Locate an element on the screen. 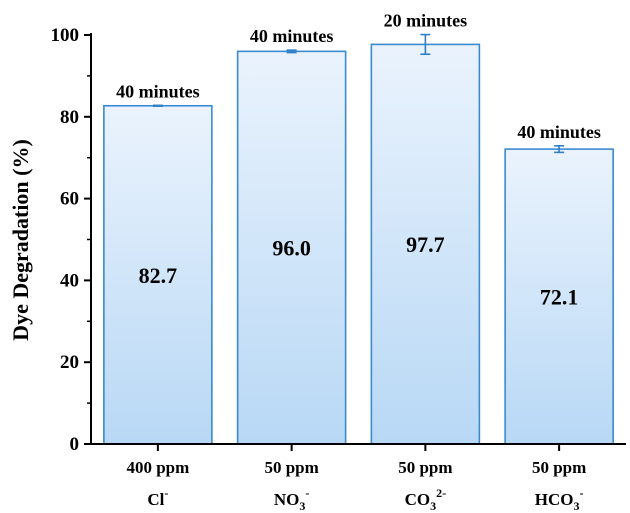 The height and width of the screenshot is (513, 630). time-label-1: 40 minutes is located at coordinates (158, 91).